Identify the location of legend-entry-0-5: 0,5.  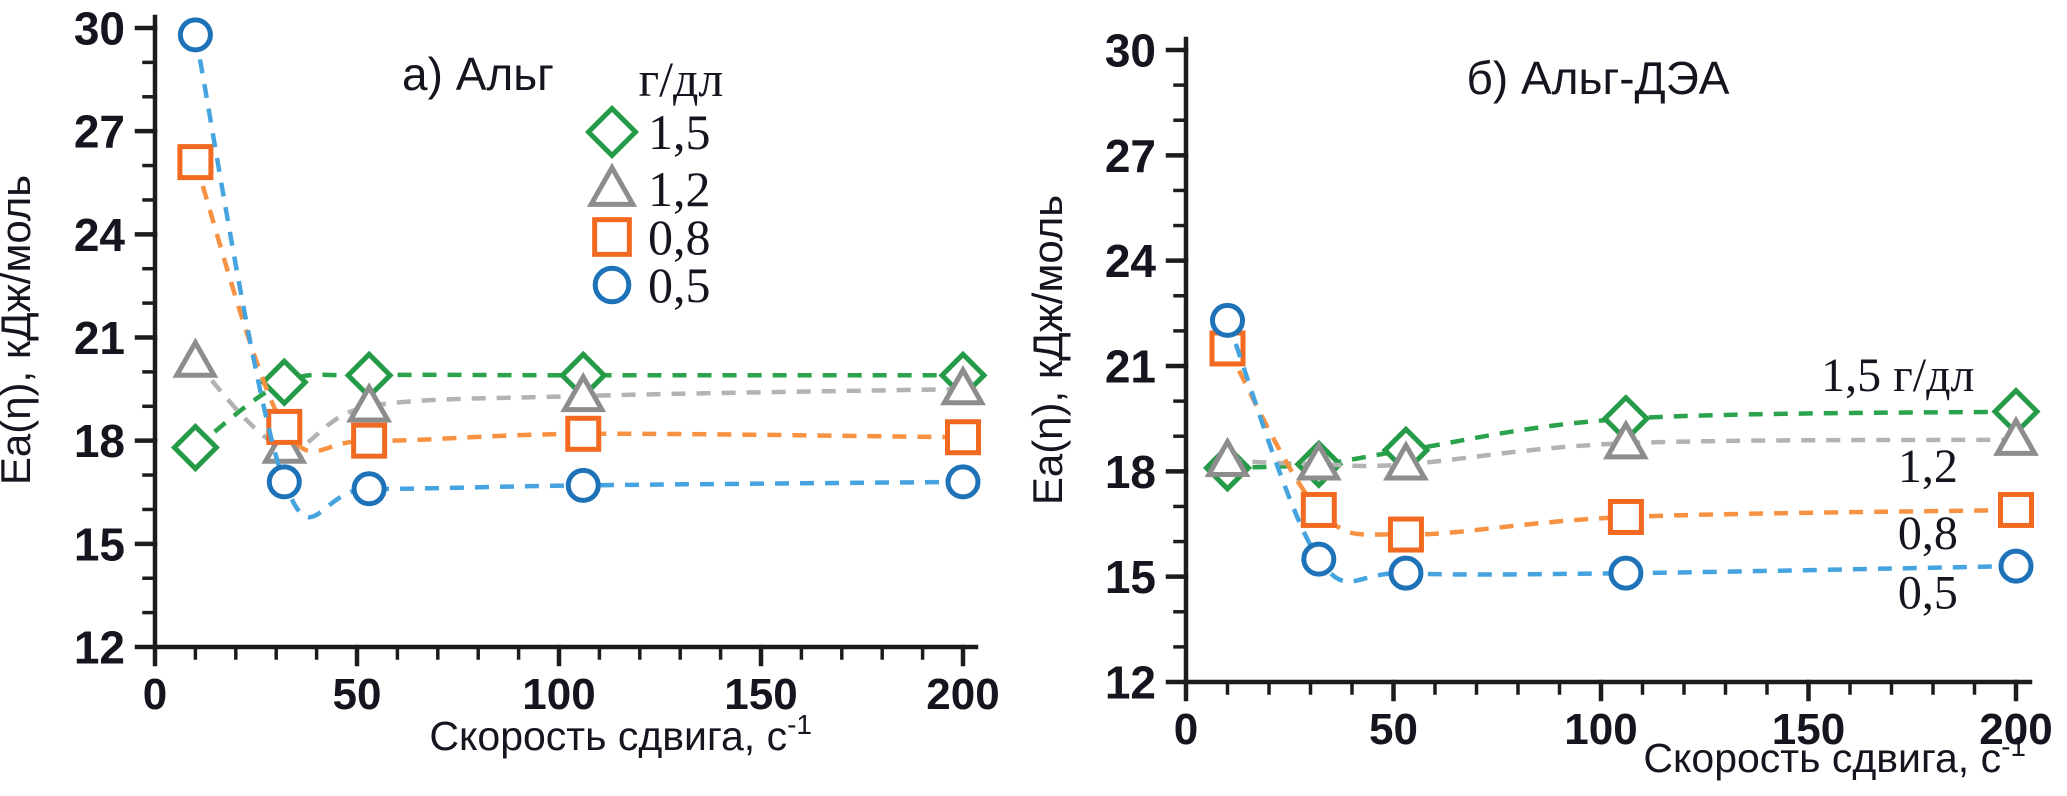
(651, 285).